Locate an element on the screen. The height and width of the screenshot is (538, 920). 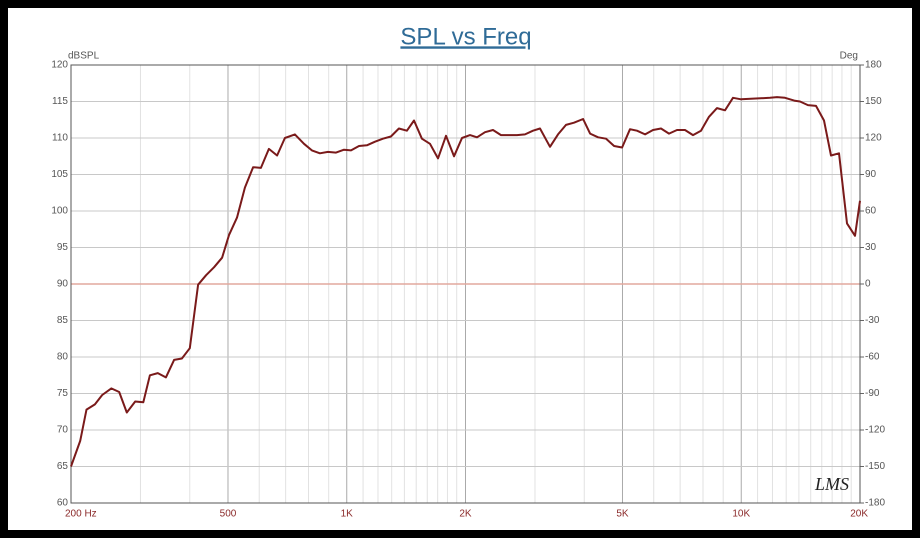
chart-title: SPL vs Freq is located at coordinates (465, 36).